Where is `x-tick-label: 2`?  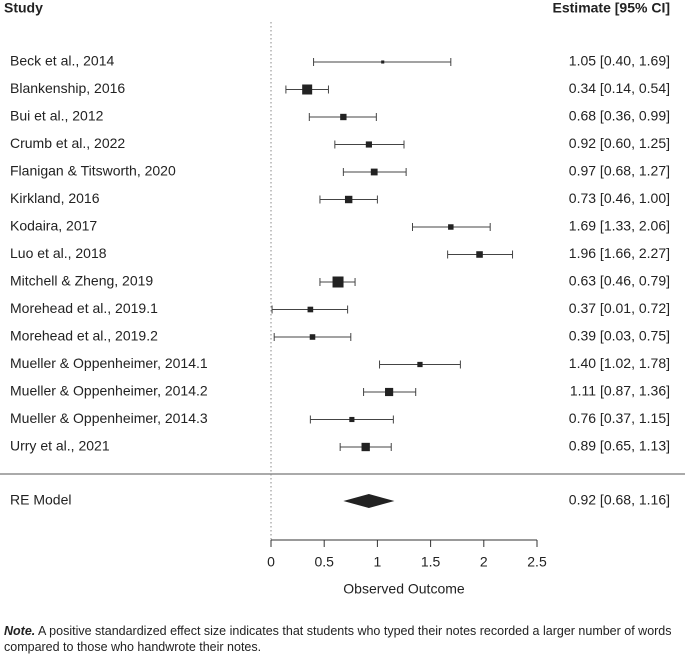
x-tick-label: 2 is located at coordinates (484, 562).